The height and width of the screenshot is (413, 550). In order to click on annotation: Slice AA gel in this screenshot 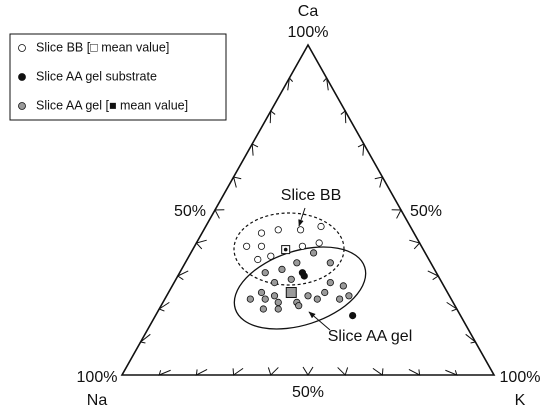, I will do `click(370, 336)`.